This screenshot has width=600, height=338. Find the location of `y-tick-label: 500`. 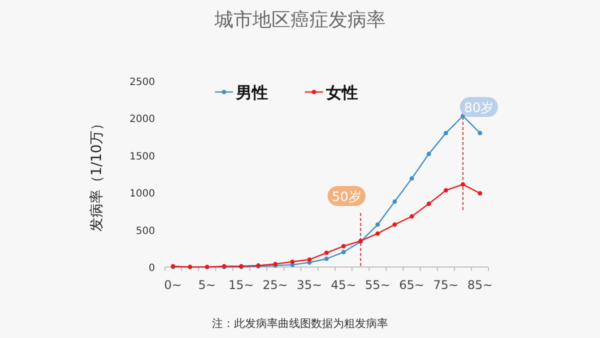

y-tick-label: 500 is located at coordinates (145, 231).